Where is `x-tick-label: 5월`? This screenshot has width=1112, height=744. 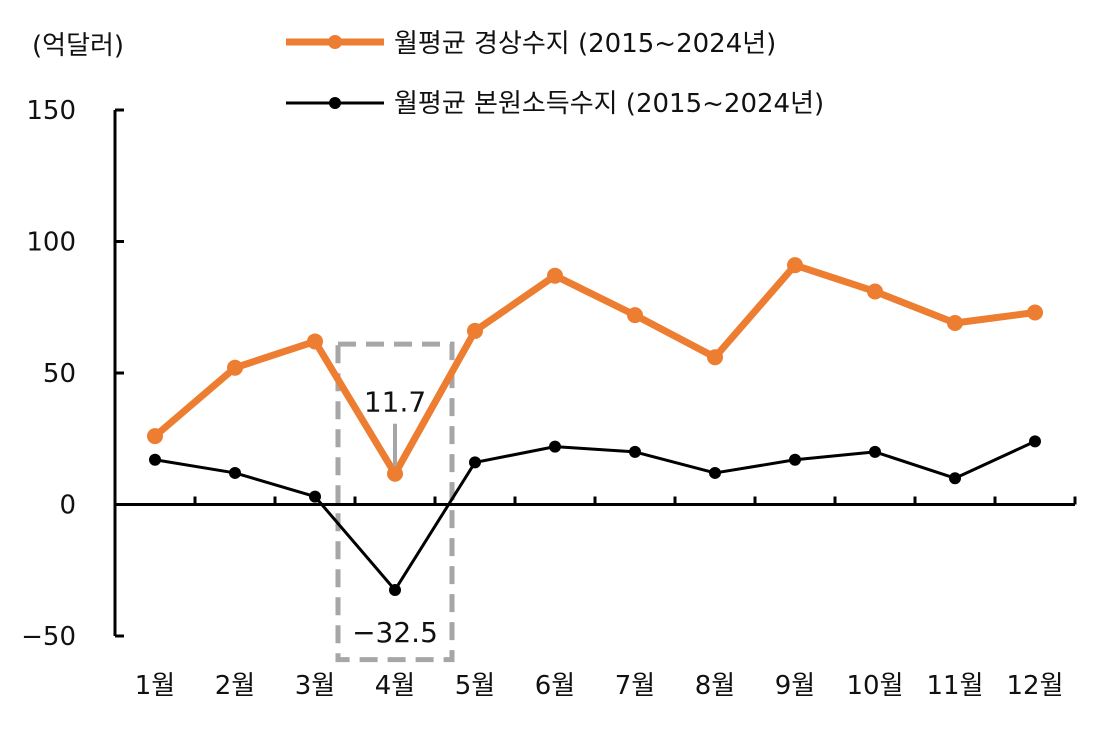 x-tick-label: 5월 is located at coordinates (475, 686).